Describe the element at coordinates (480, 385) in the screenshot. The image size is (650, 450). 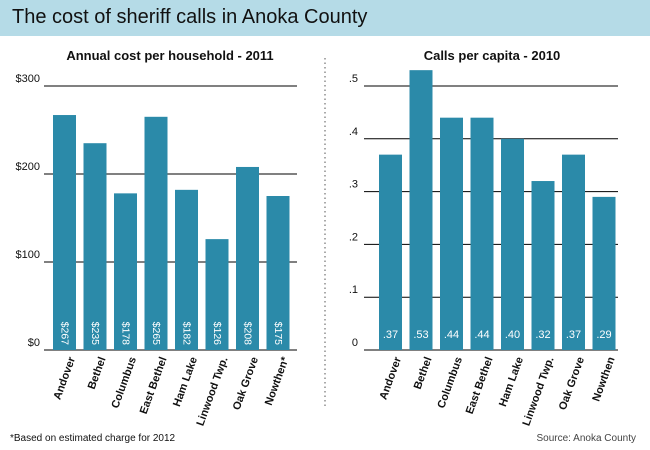
I see `calls-category-label: East Bethel` at that location.